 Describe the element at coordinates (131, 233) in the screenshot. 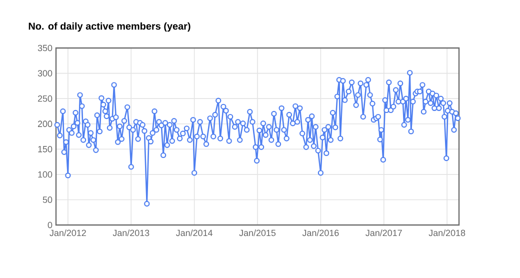

I see `x-tick-label: Jan/2013` at that location.